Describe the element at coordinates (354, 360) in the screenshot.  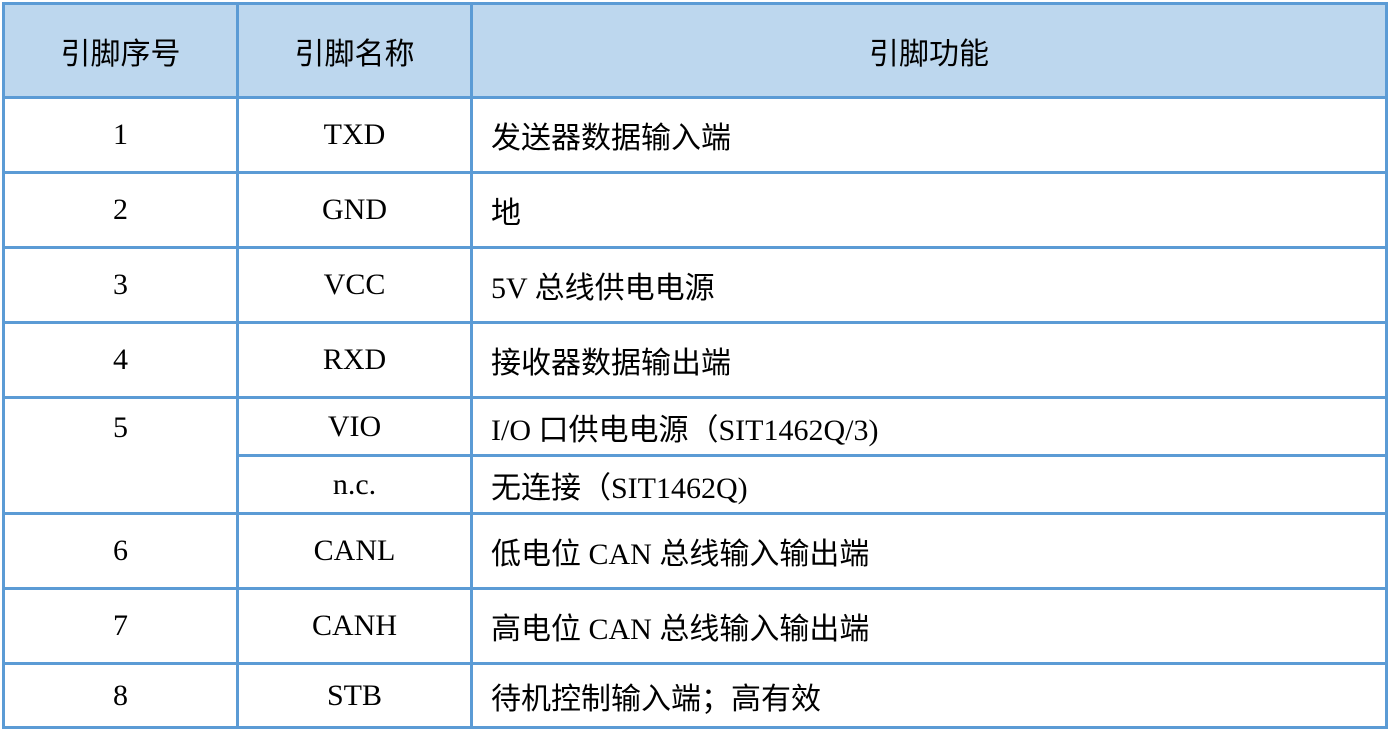
I see `pin-name: RXD` at that location.